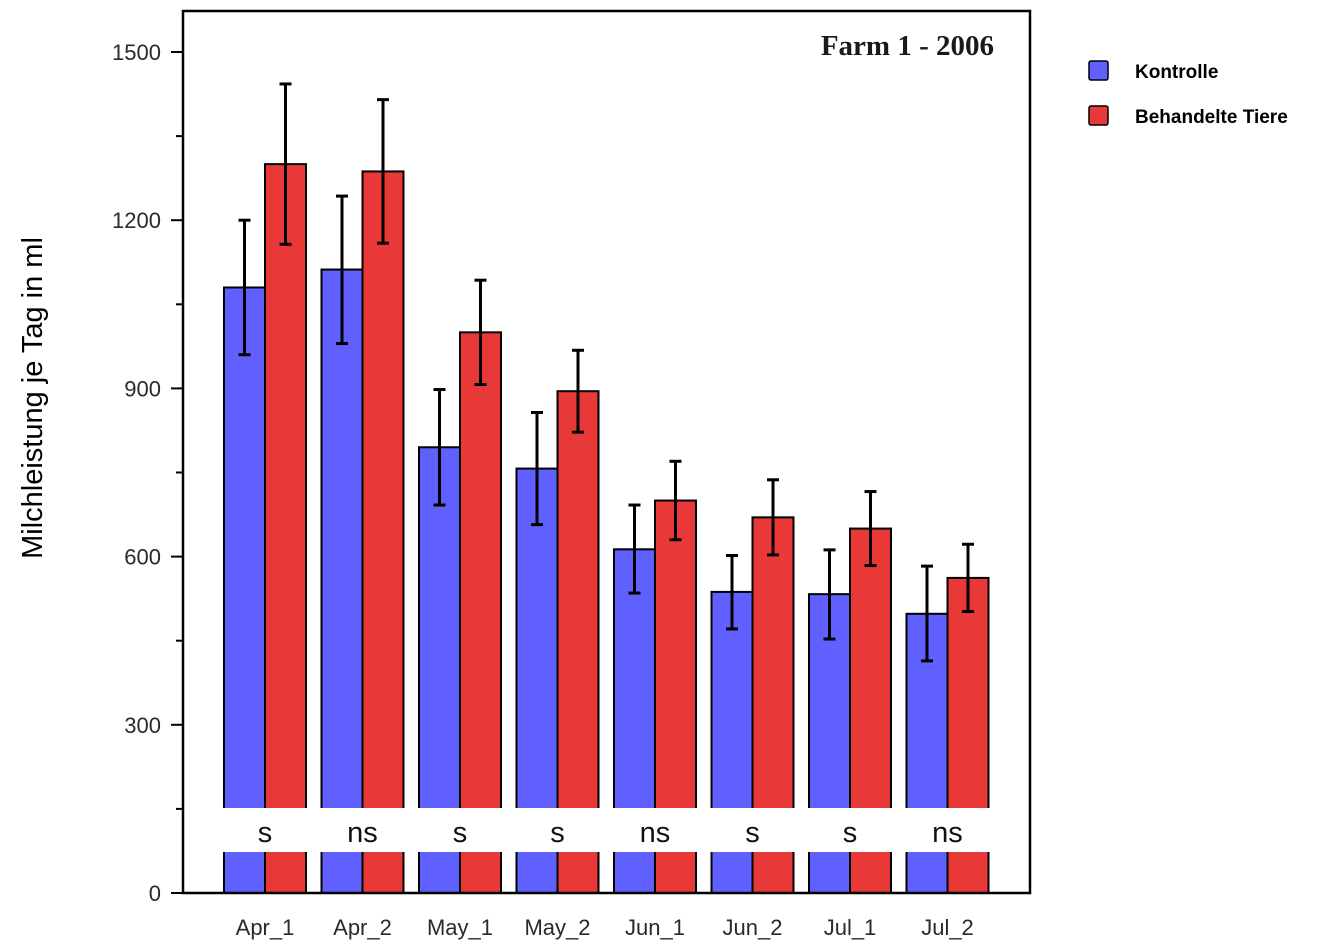  Describe the element at coordinates (155, 893) in the screenshot. I see `y-tick-label: 0` at that location.